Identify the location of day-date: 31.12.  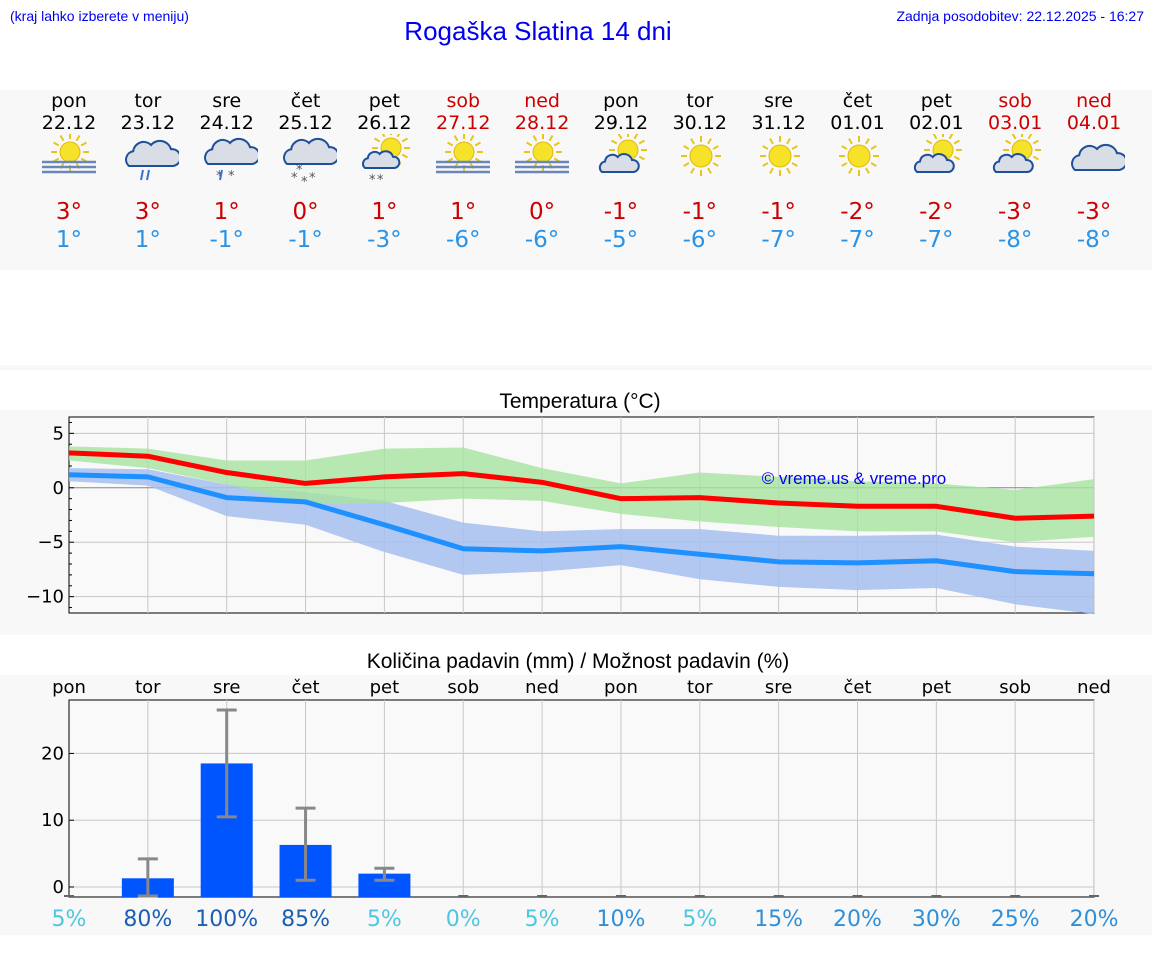
(778, 123).